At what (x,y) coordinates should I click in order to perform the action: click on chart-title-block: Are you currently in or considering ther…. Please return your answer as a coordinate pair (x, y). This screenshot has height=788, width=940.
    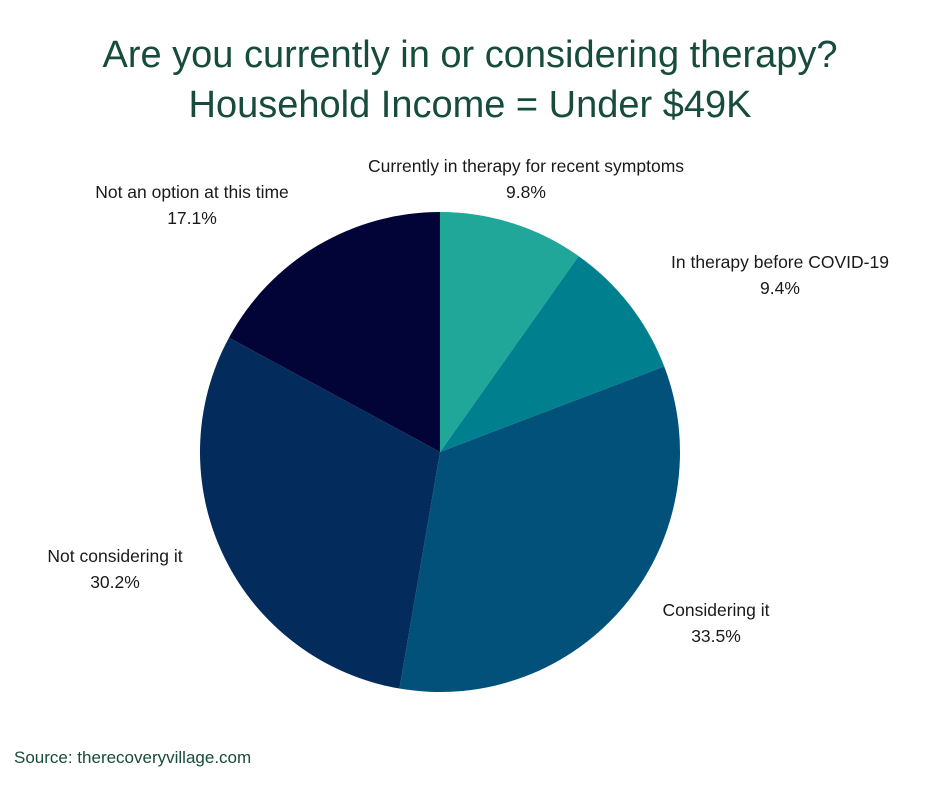
    Looking at the image, I should click on (470, 80).